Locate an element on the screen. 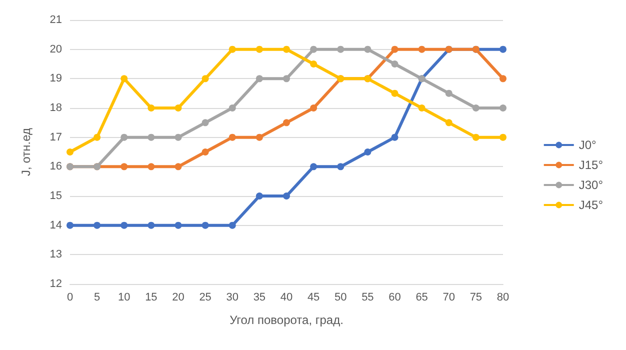 Image resolution: width=626 pixels, height=350 pixels. x-tick-label: 80 is located at coordinates (503, 298).